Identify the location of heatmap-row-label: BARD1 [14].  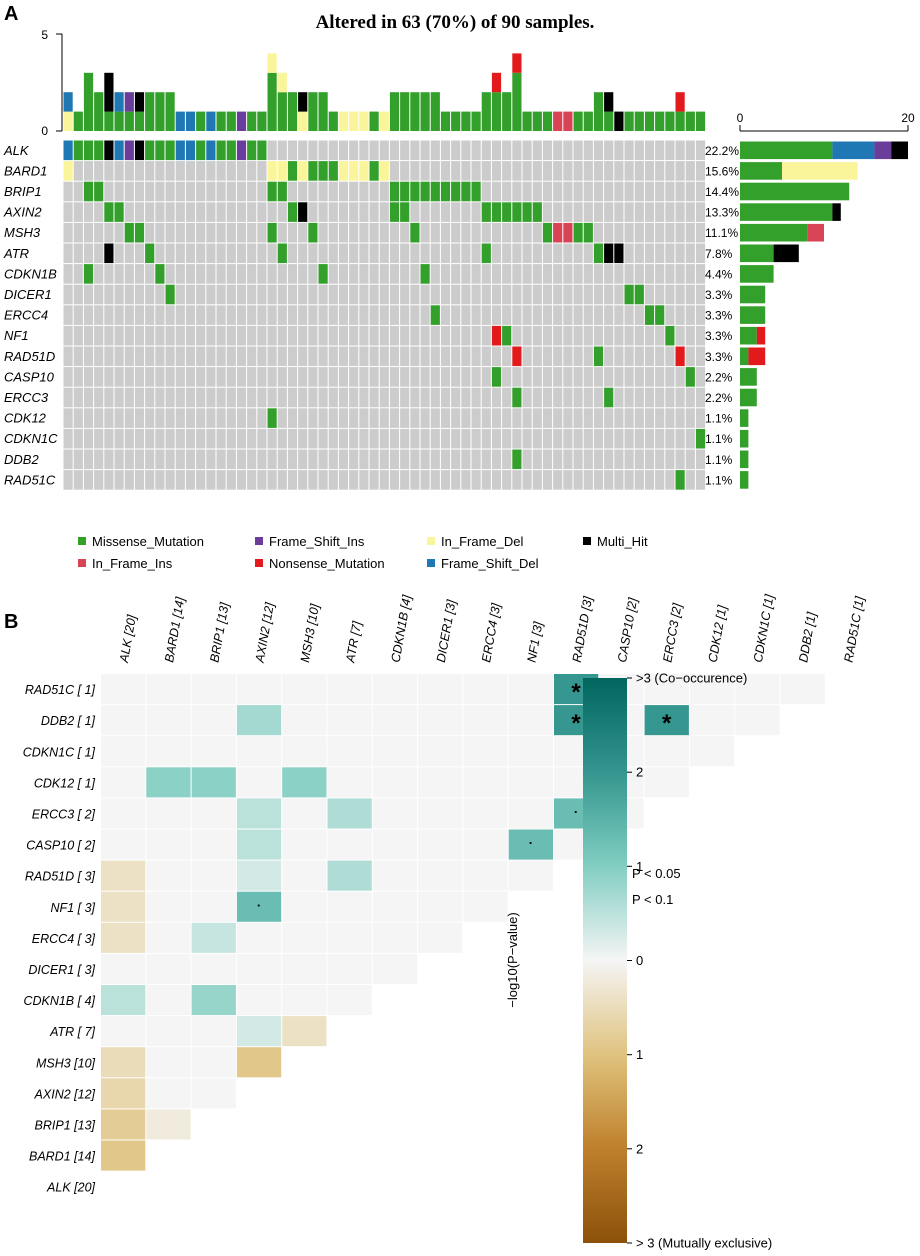
(62, 1157).